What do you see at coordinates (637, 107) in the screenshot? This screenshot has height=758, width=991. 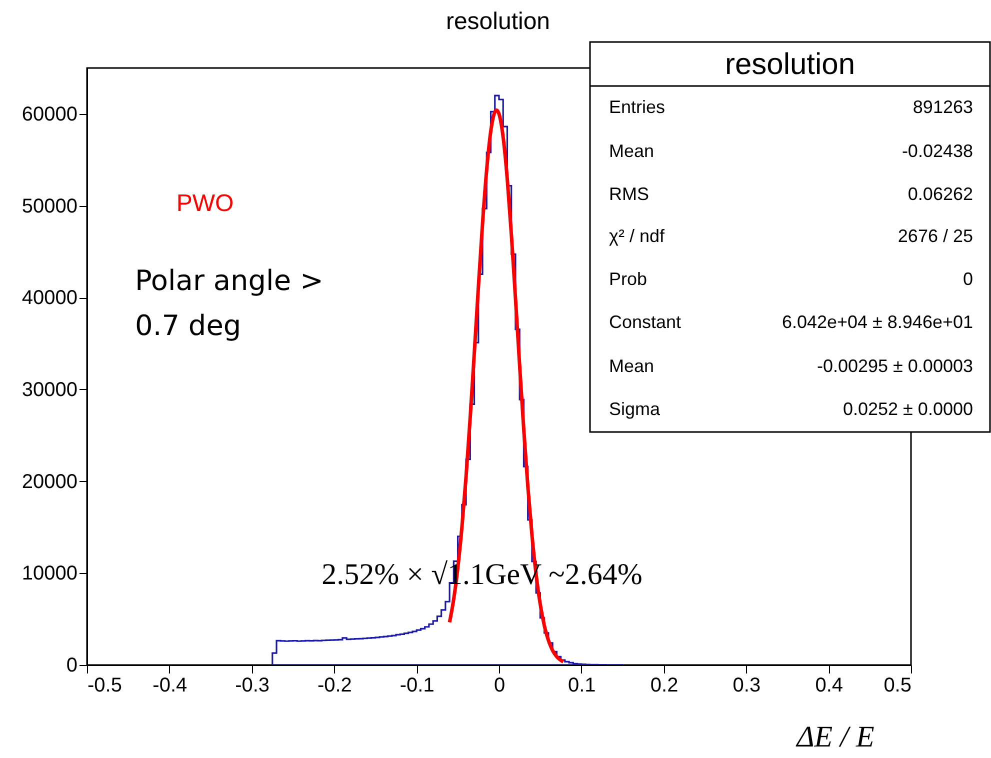 I see `annotation: Entries` at bounding box center [637, 107].